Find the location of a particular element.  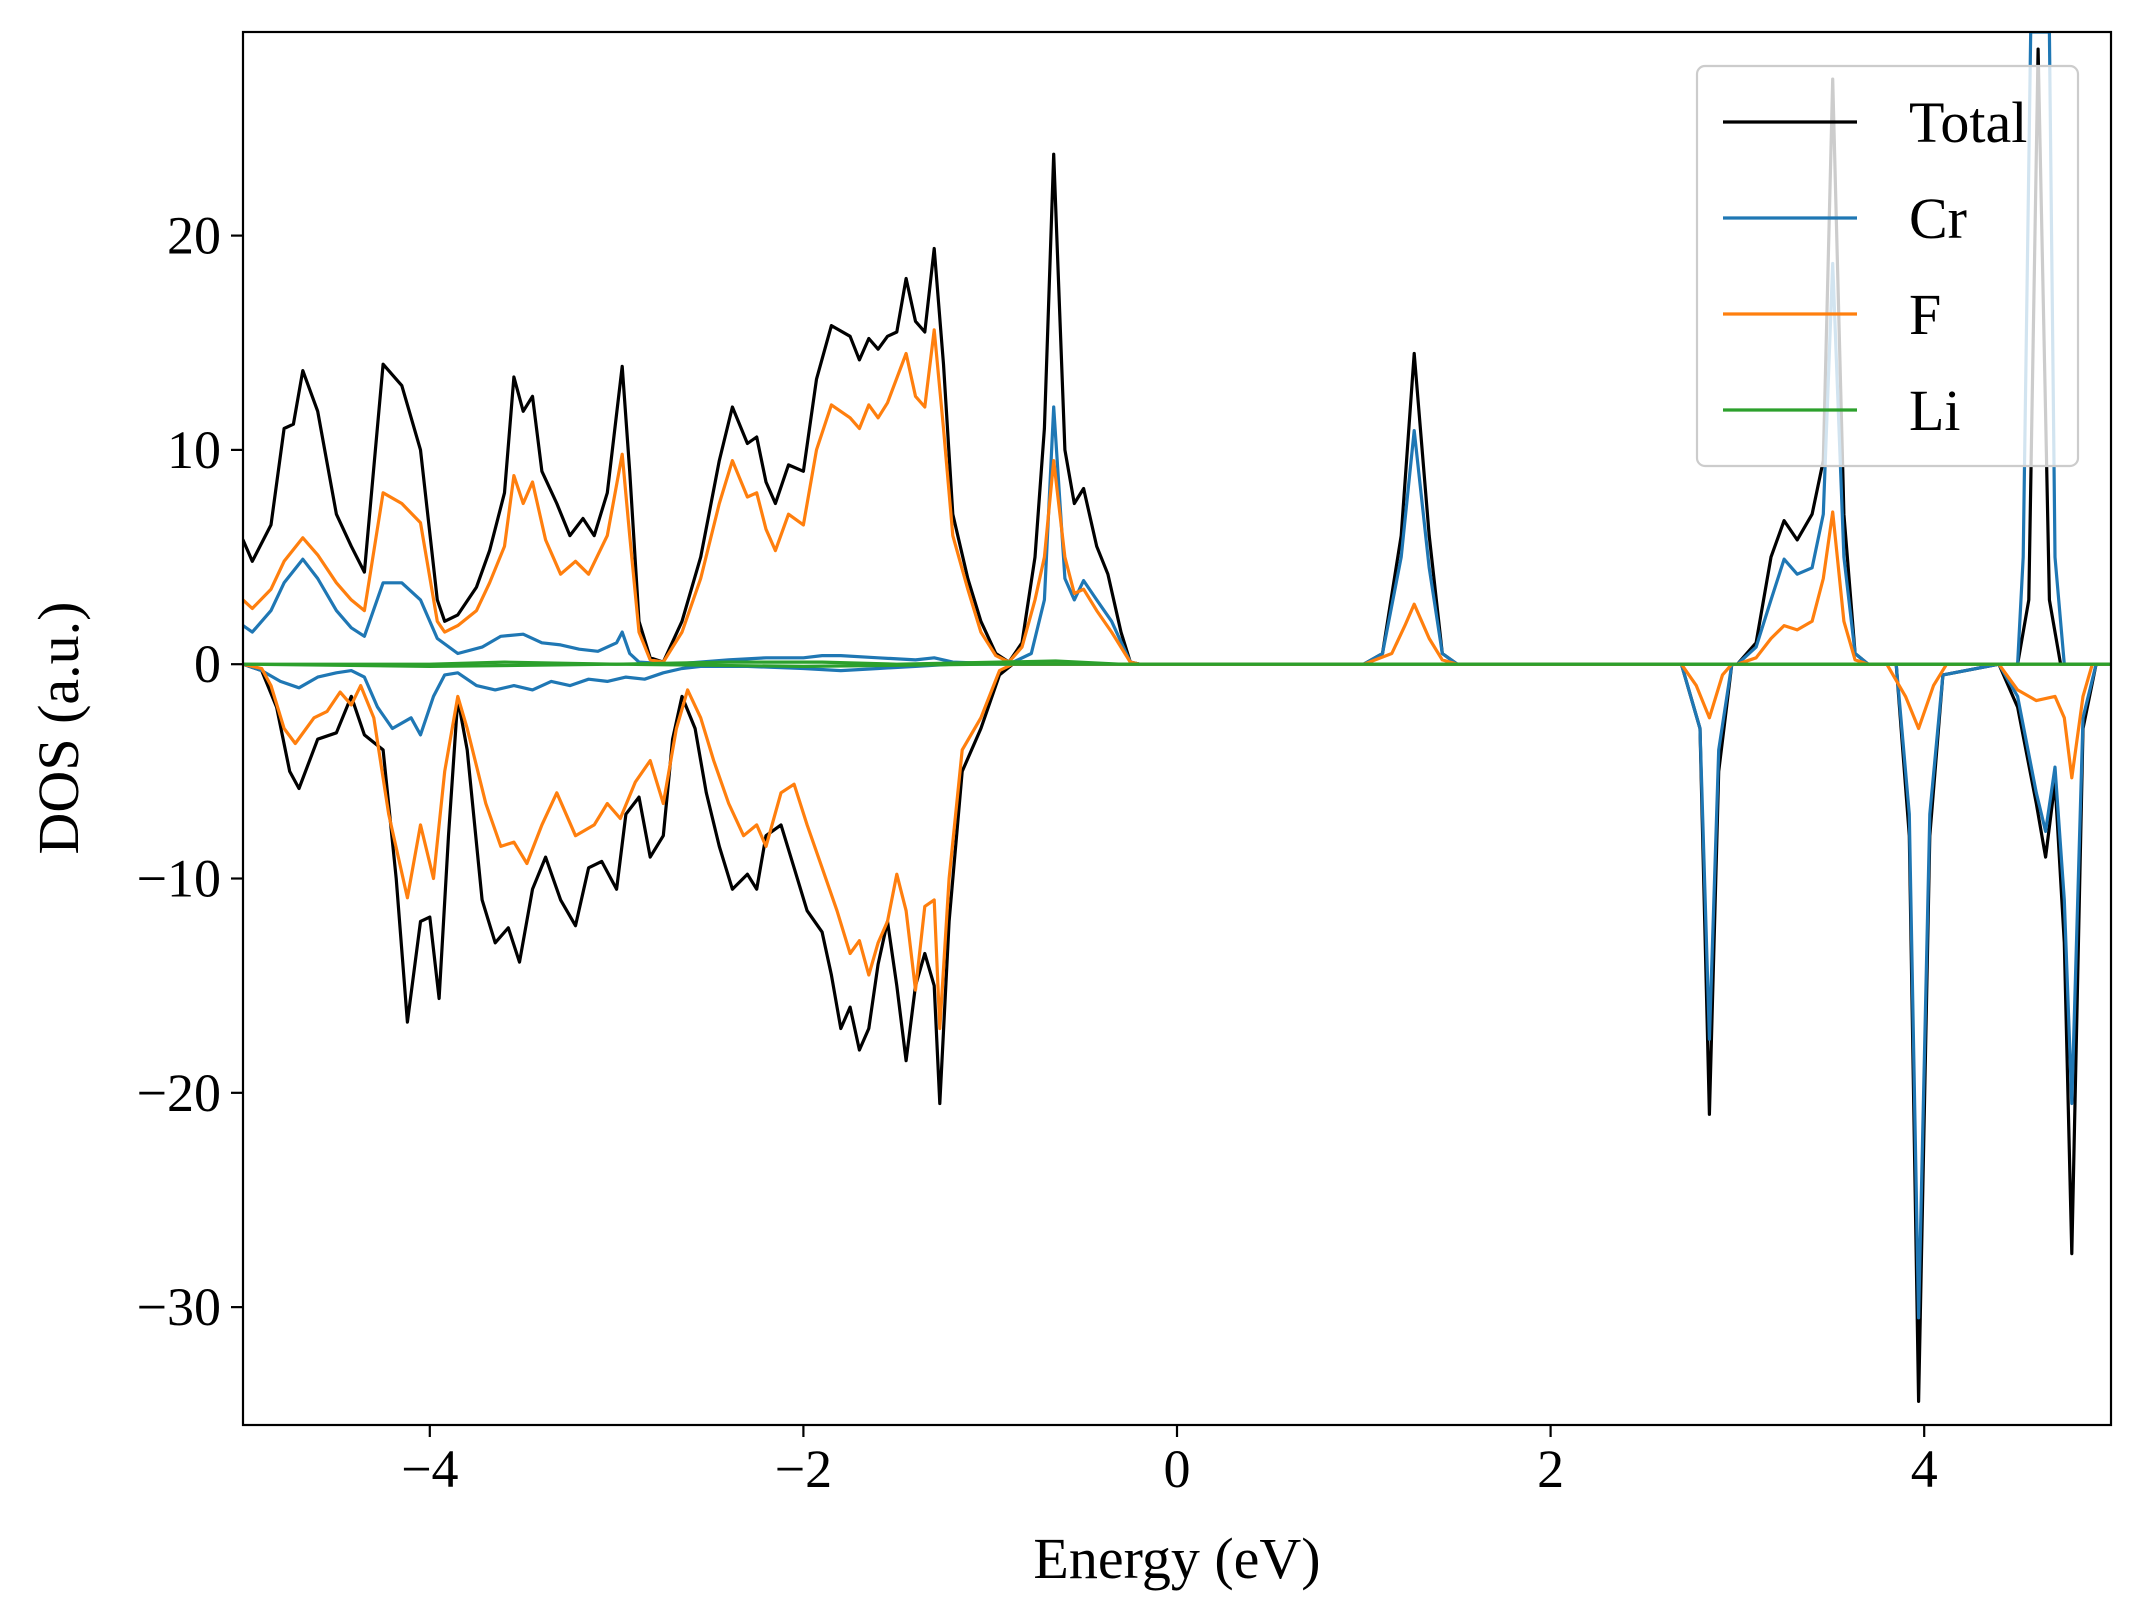

legend-label-li: Li is located at coordinates (1935, 410).